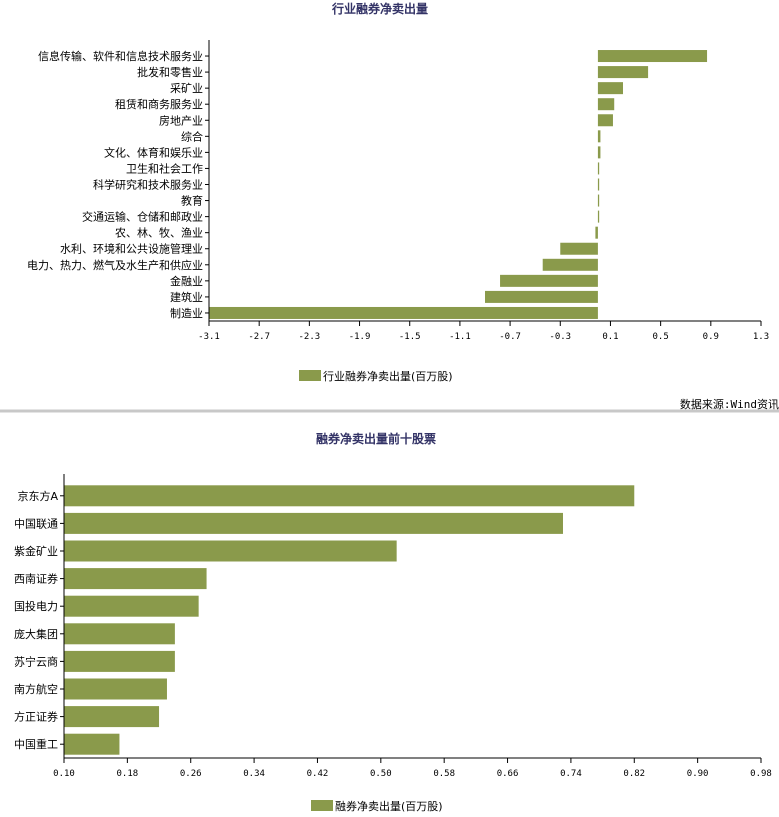  What do you see at coordinates (209, 337) in the screenshot?
I see `x-tick-label-c1-0: -3.1` at bounding box center [209, 337].